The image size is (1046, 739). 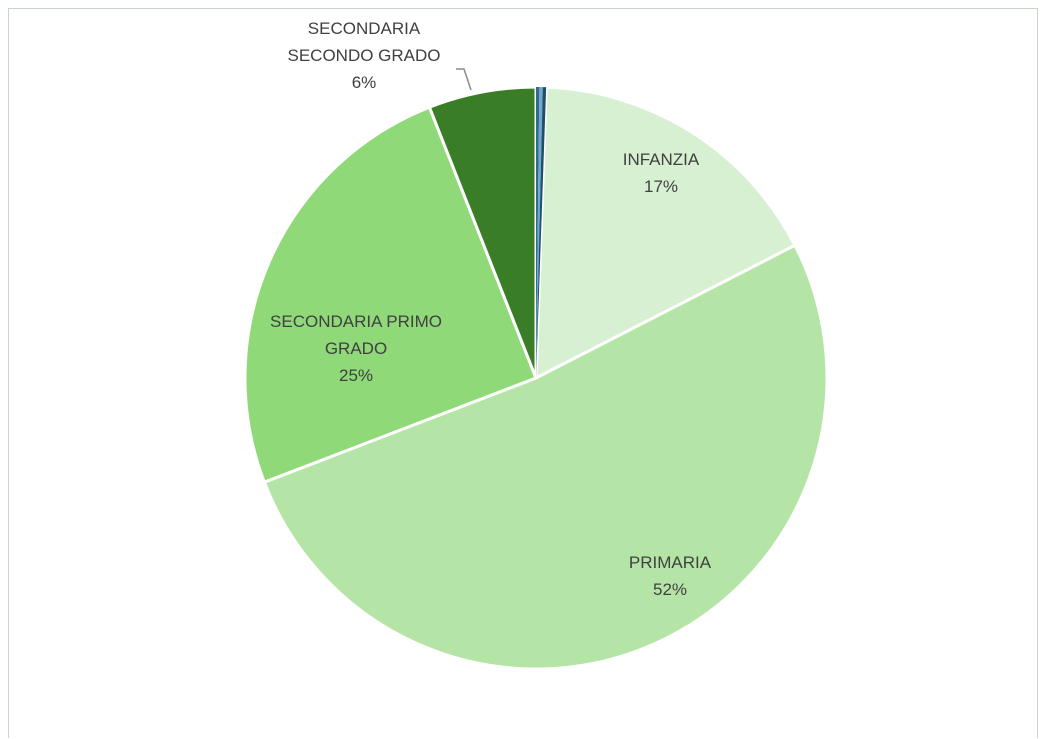 What do you see at coordinates (482, 232) in the screenshot?
I see `pie-slice-secondaria-secondo-grado` at bounding box center [482, 232].